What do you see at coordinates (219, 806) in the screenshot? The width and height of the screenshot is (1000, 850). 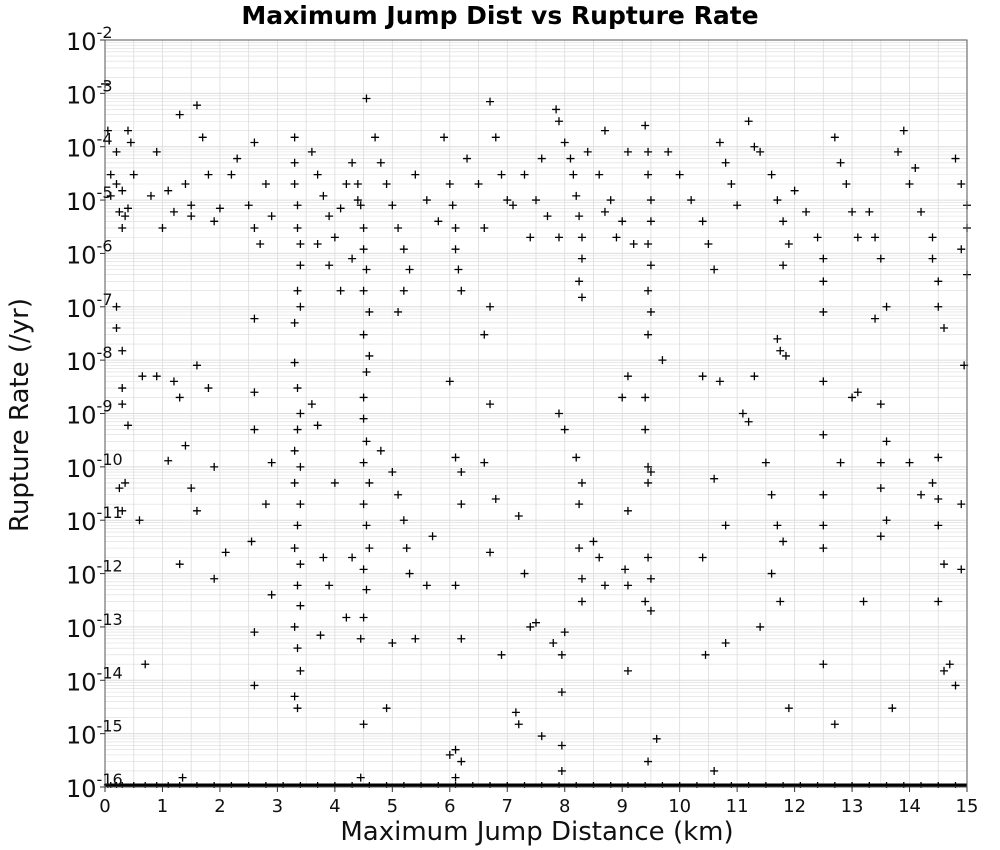 I see `x-tick-label: 2` at bounding box center [219, 806].